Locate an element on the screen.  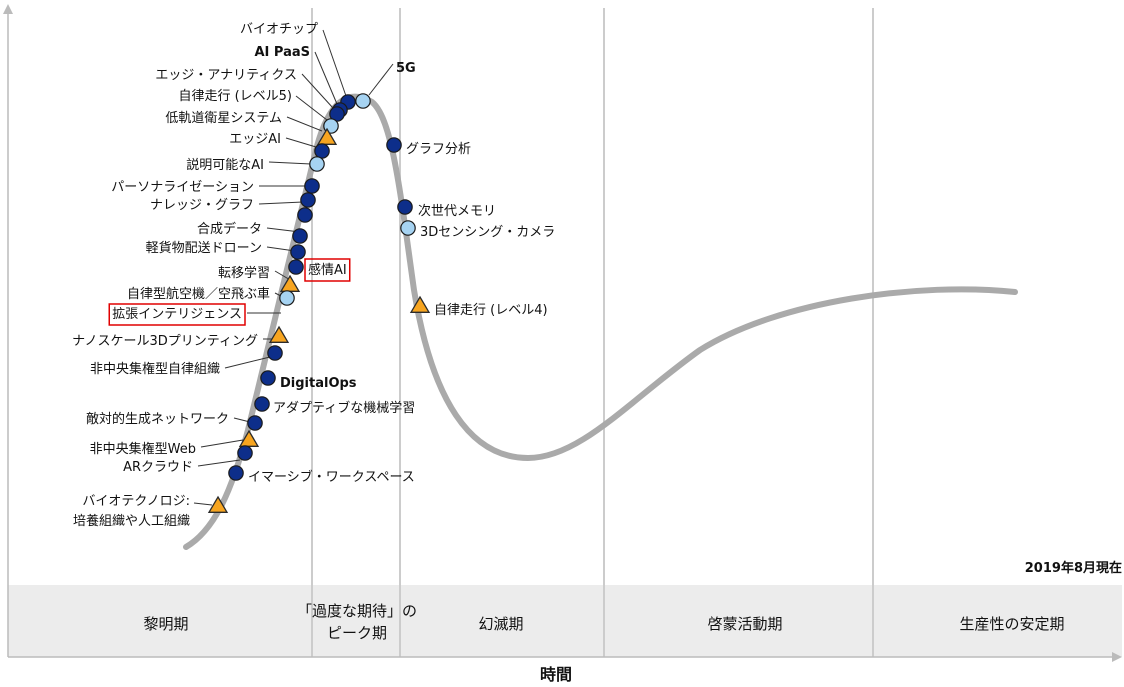
tech-label-21-line-1: 敵対的生成ネットワーク is located at coordinates (157, 419).